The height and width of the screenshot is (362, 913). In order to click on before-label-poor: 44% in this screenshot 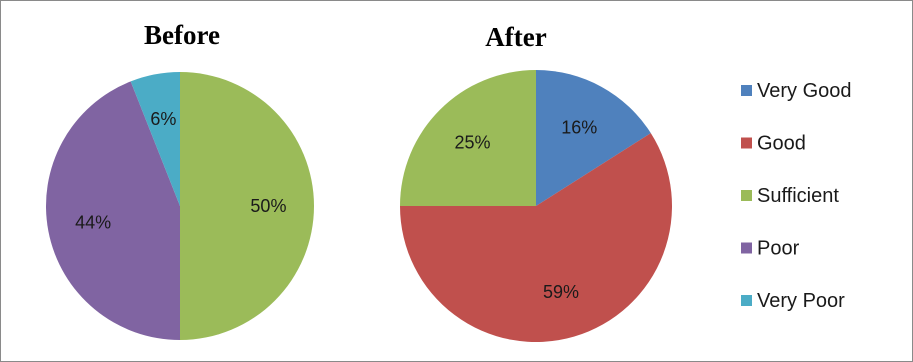, I will do `click(93, 223)`.